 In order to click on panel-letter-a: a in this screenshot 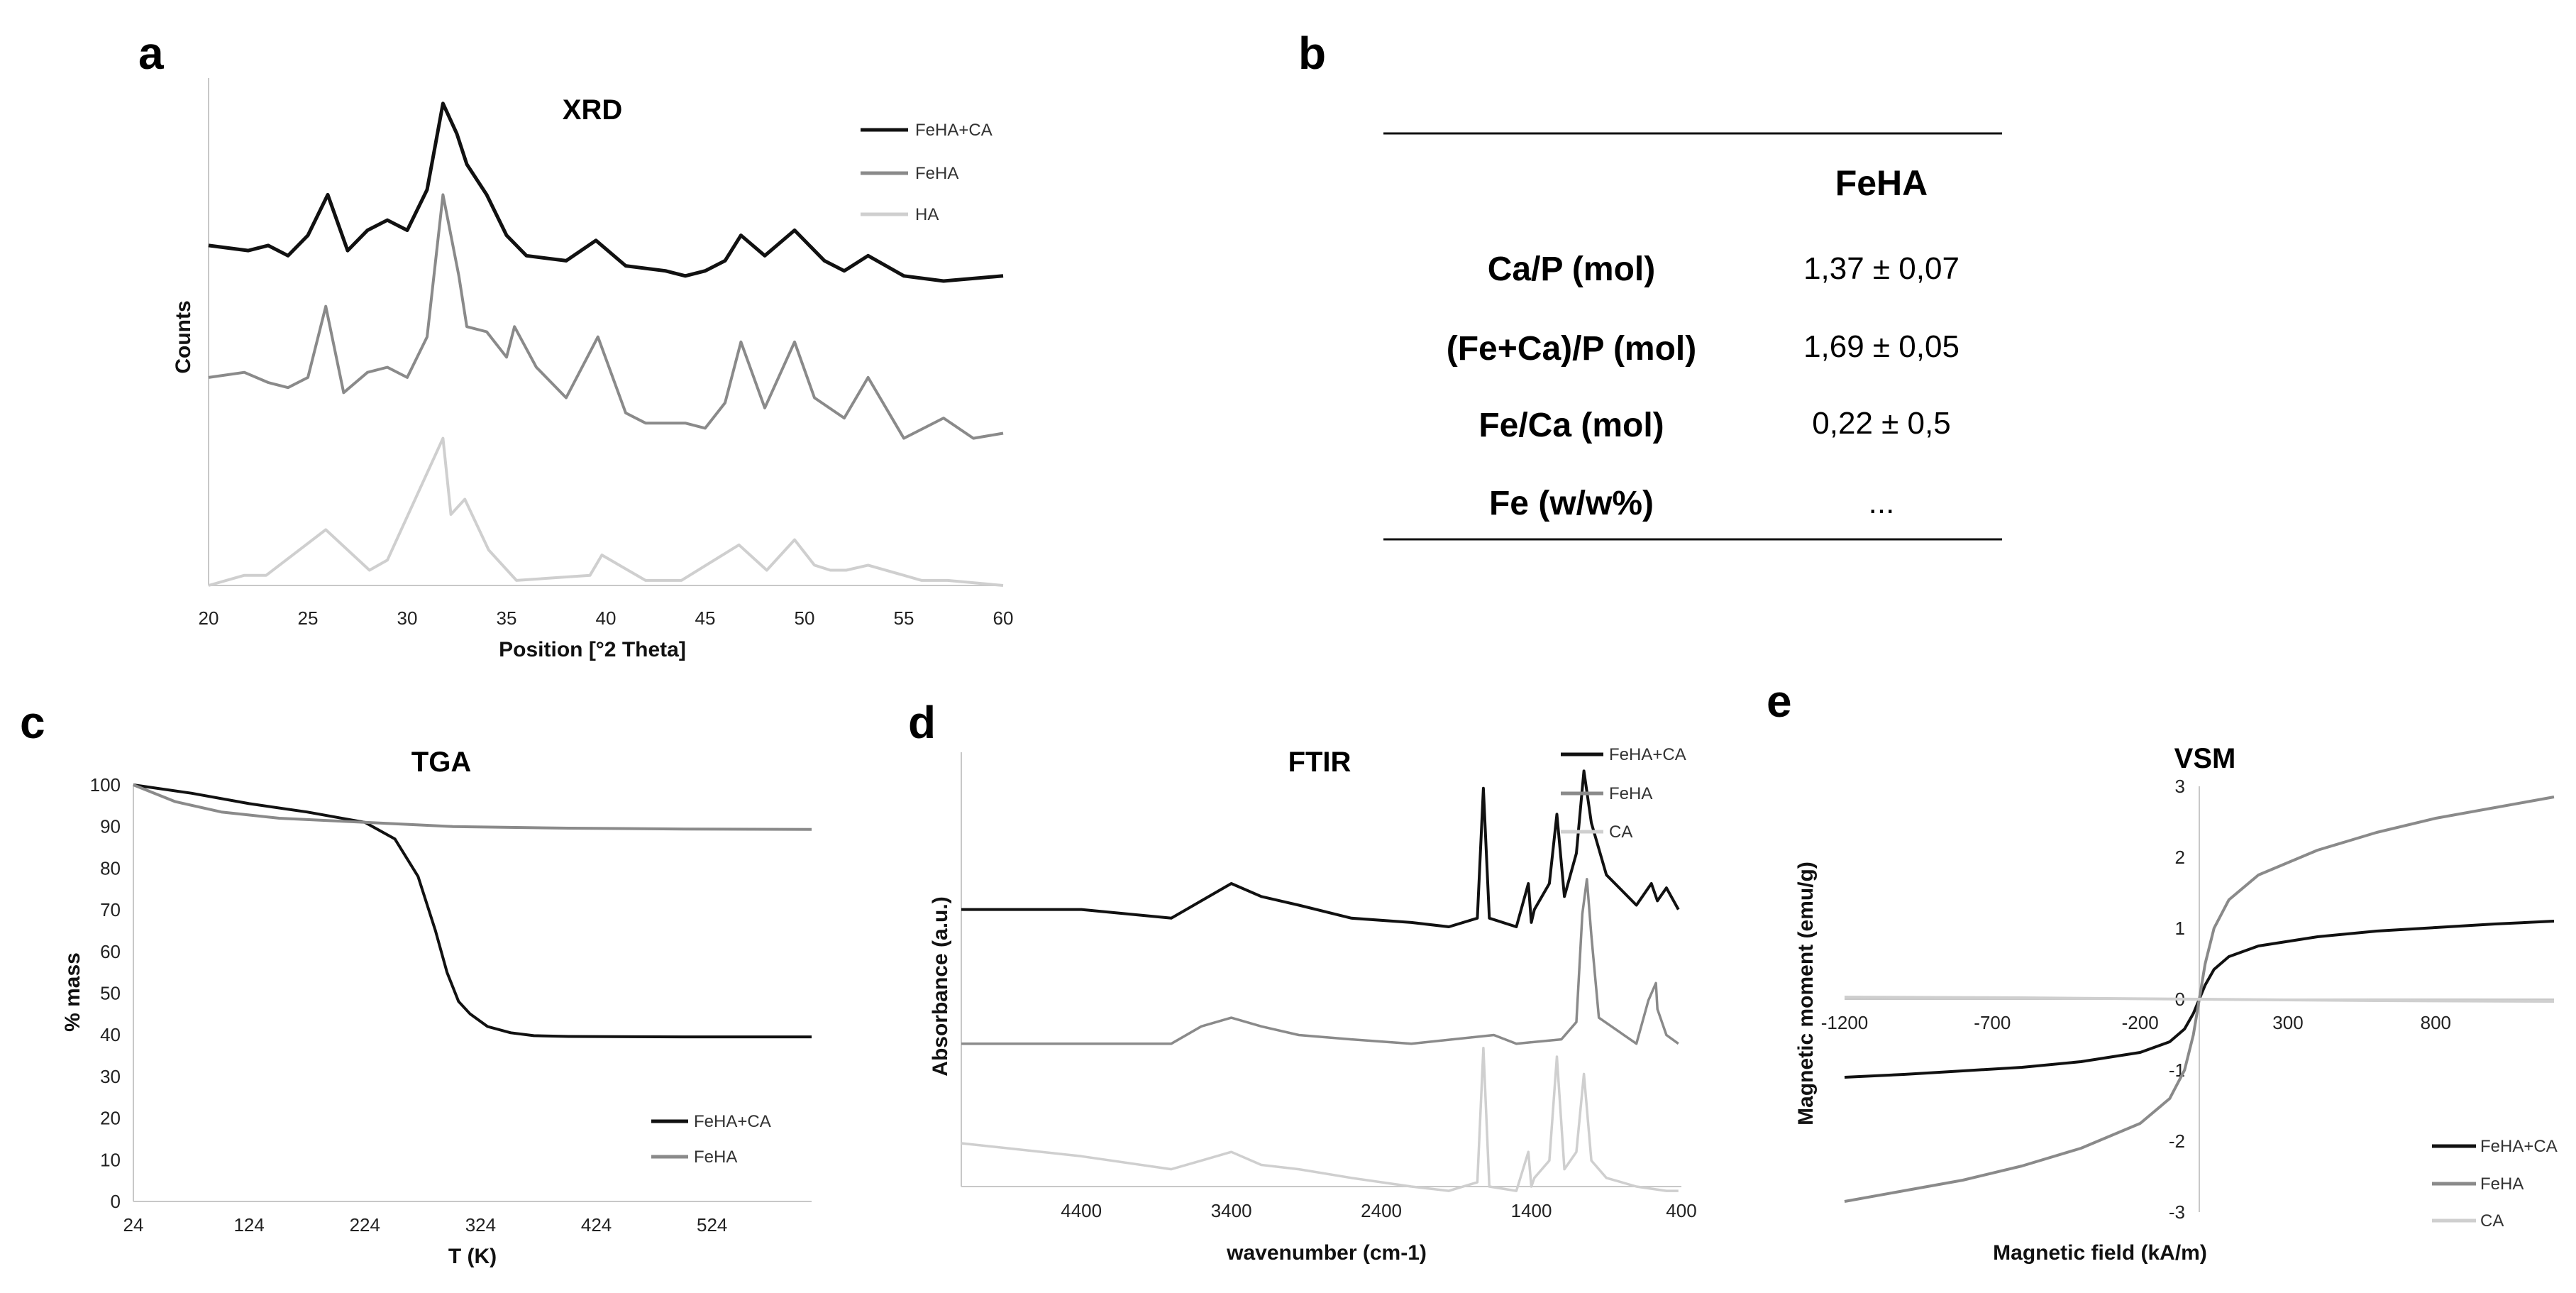, I will do `click(151, 54)`.